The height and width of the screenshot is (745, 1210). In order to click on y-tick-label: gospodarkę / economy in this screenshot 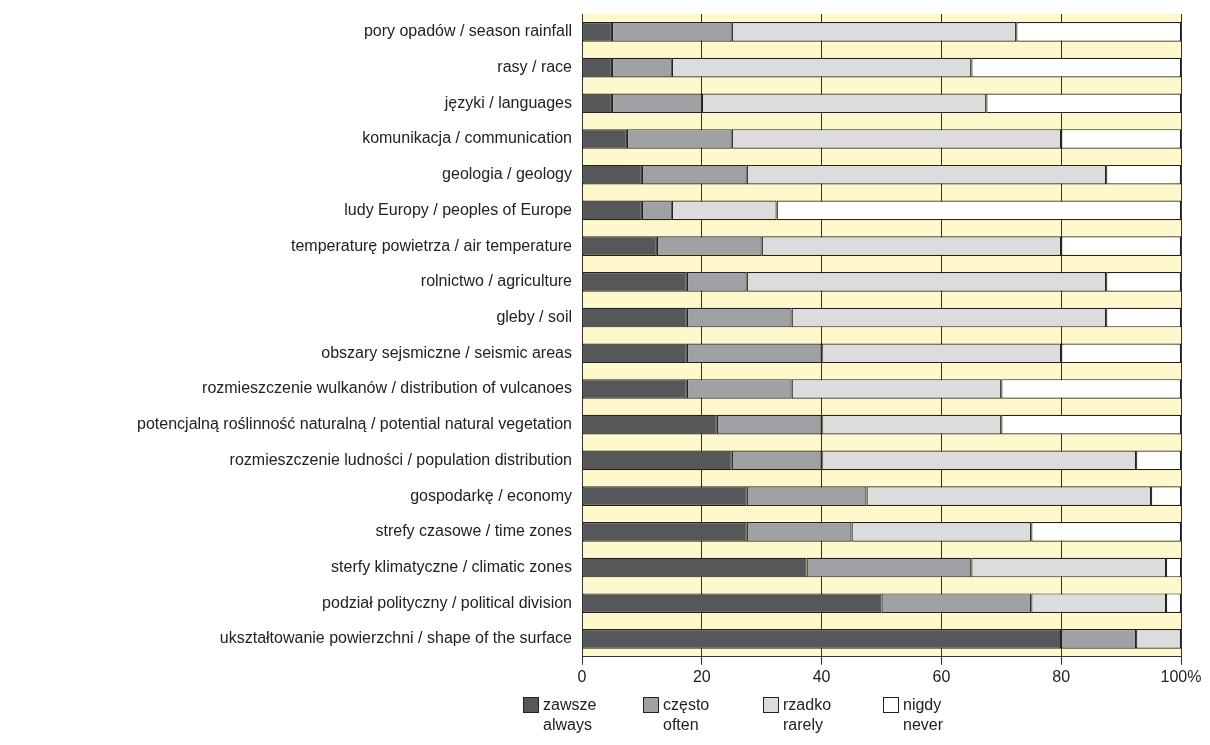, I will do `click(491, 495)`.